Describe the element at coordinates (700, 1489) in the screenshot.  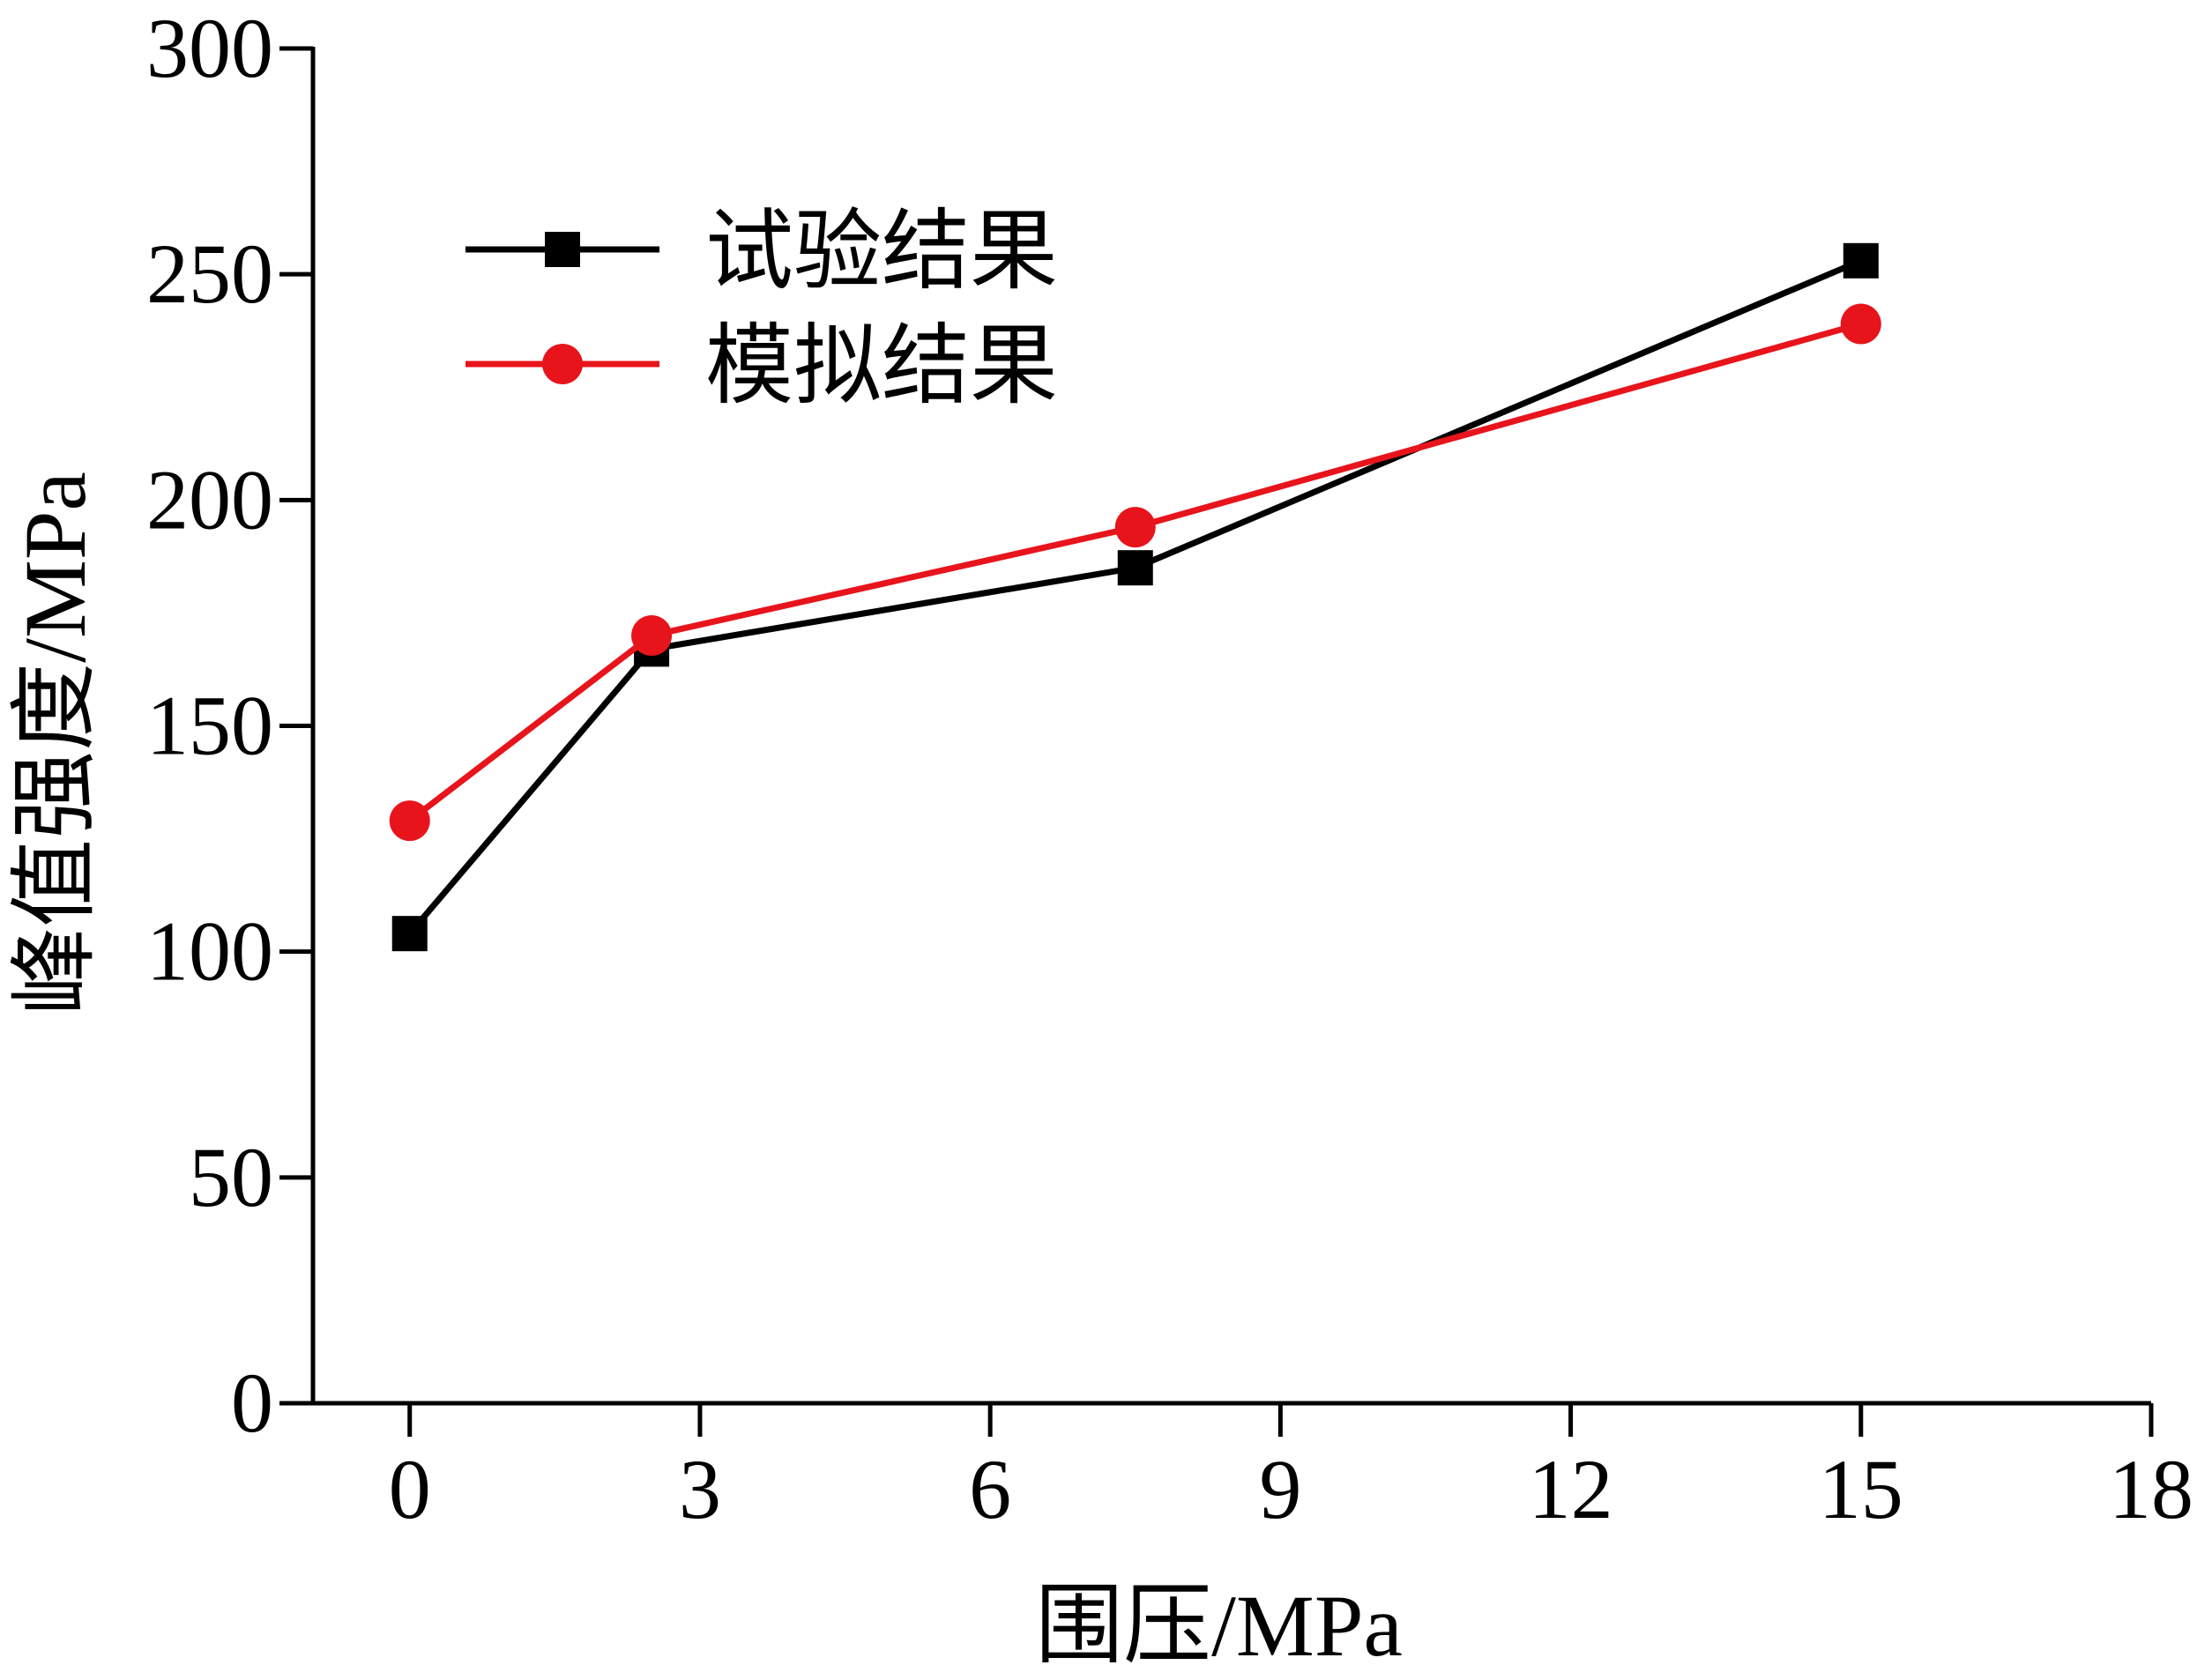
I see `x-tick-label: 3` at that location.